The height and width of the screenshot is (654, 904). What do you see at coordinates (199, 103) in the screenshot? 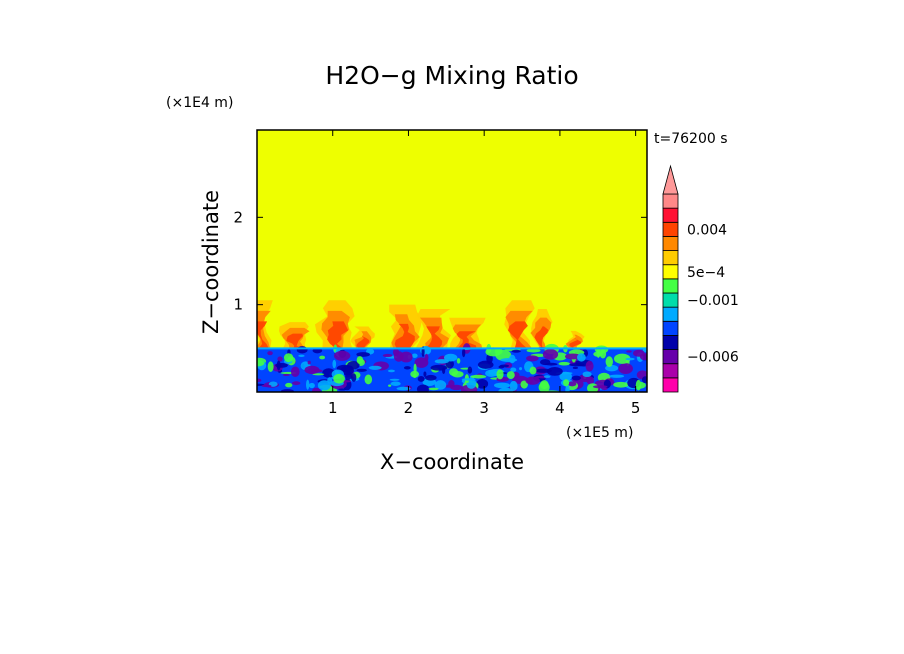
I see `y-scale-label: (×1E4 m)` at bounding box center [199, 103].